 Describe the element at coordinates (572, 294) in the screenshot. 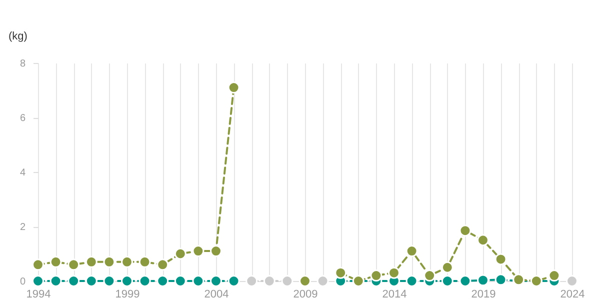

I see `x-tick-label: 2024` at that location.